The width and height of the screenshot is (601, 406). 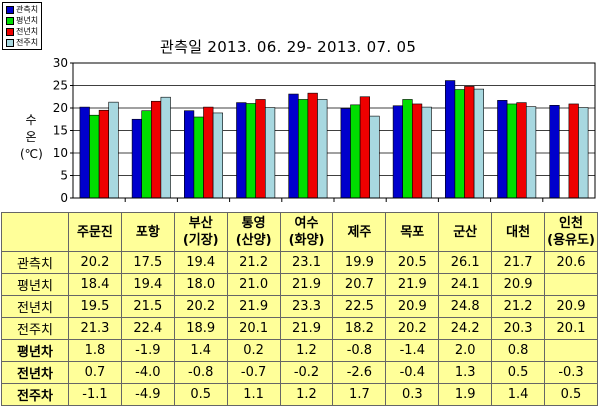 I want to click on table-cell: 21.0, so click(x=253, y=284).